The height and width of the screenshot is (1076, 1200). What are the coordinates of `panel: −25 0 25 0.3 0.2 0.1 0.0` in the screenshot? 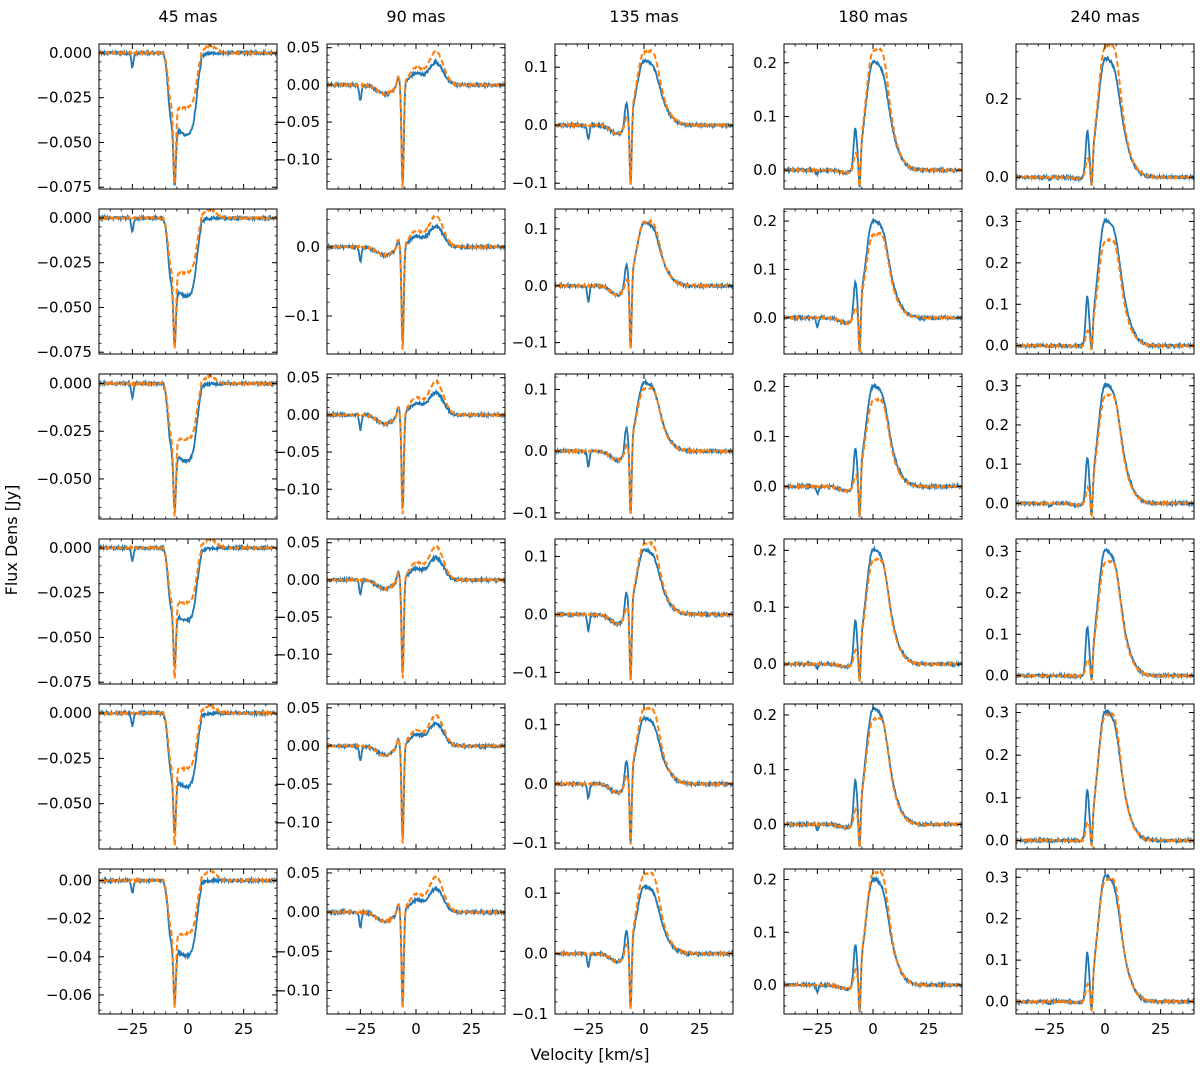 It's located at (1090, 953).